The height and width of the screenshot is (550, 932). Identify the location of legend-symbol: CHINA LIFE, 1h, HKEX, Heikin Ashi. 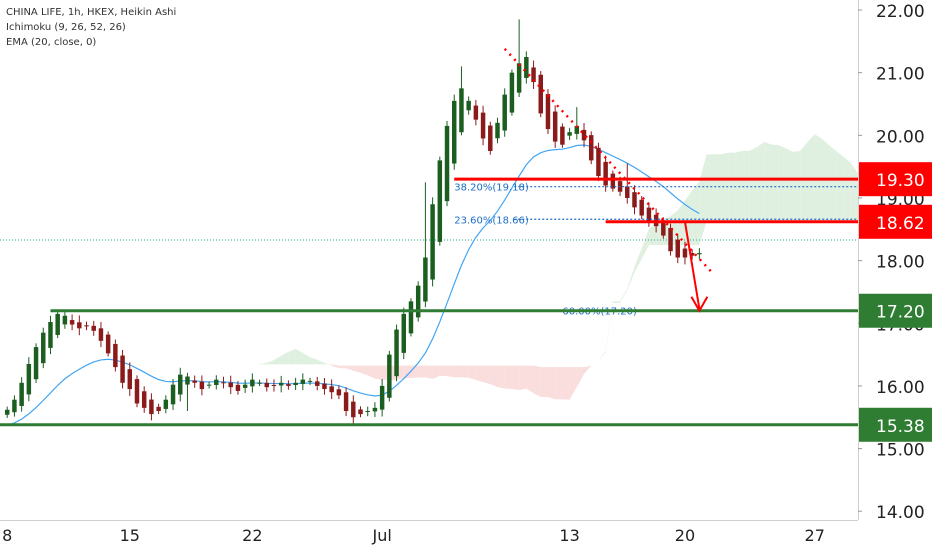
(91, 12).